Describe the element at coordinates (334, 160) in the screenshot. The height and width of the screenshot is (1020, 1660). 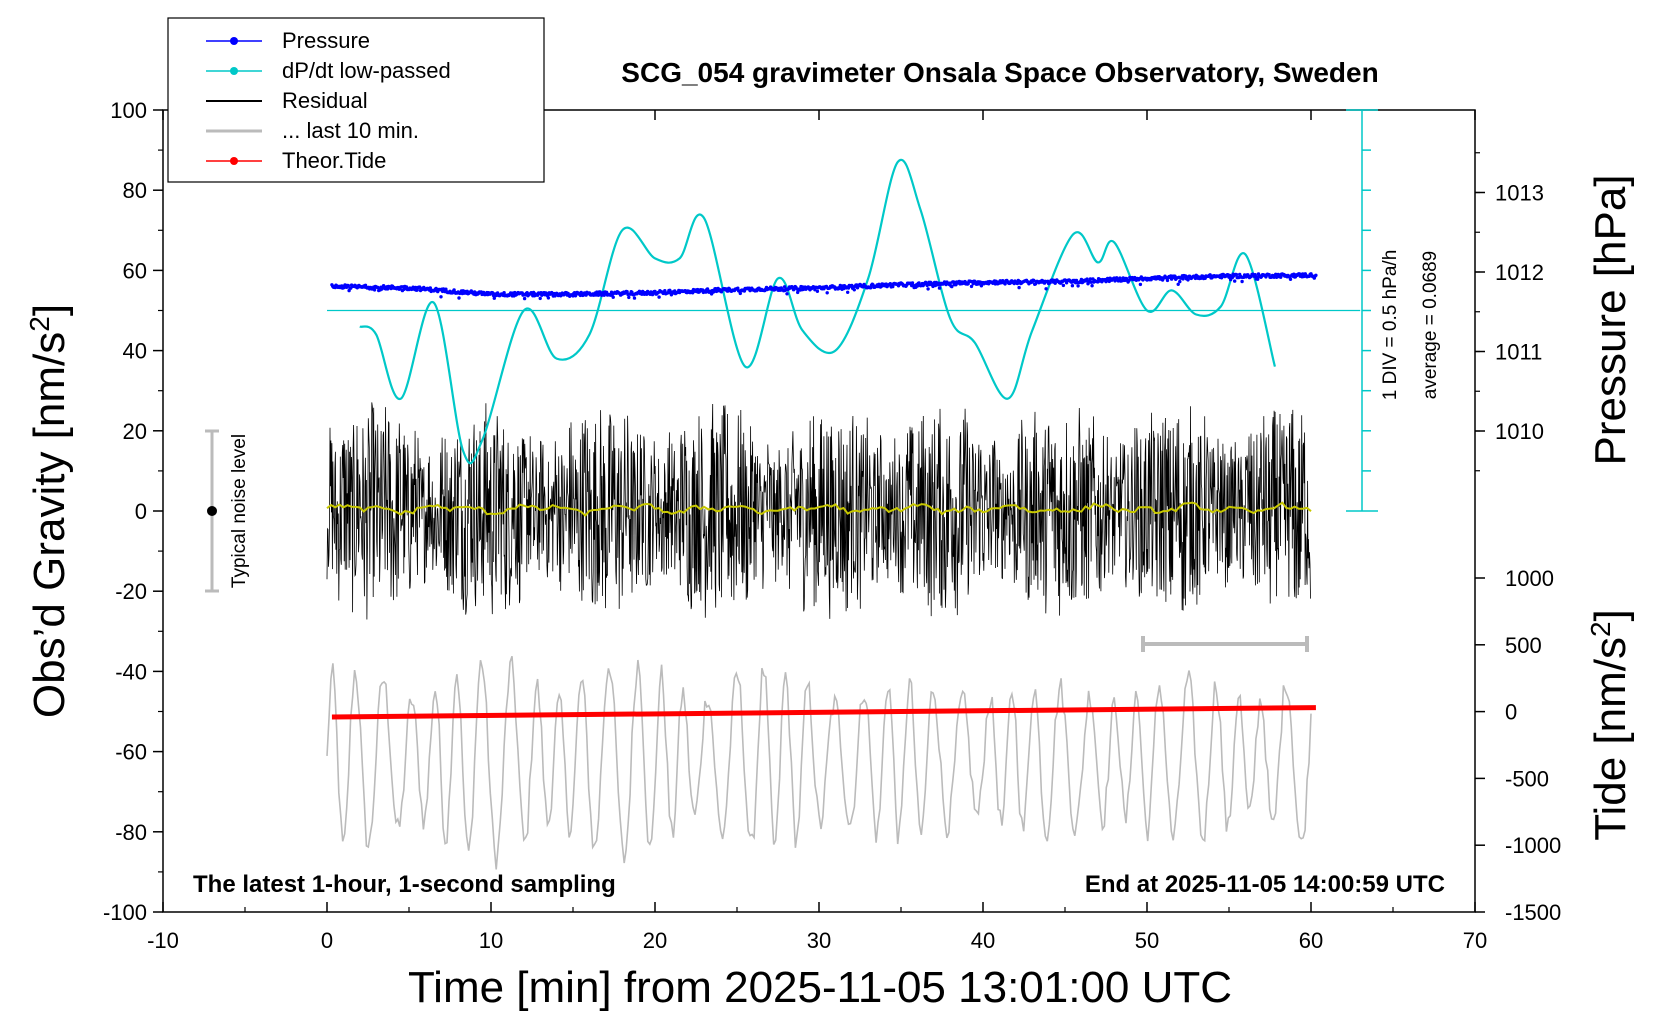
I see `svg-text: Theor.Tide` at that location.